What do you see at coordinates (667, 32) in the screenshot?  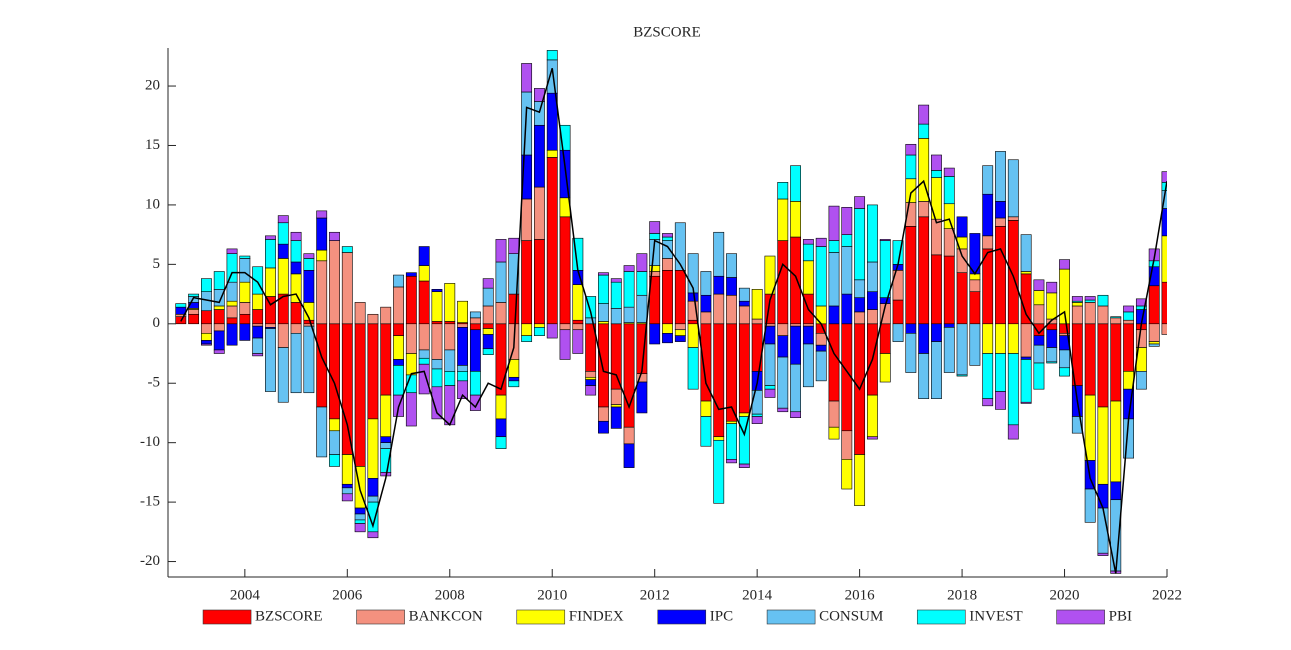 I see `chart-title: BZSCORE` at bounding box center [667, 32].